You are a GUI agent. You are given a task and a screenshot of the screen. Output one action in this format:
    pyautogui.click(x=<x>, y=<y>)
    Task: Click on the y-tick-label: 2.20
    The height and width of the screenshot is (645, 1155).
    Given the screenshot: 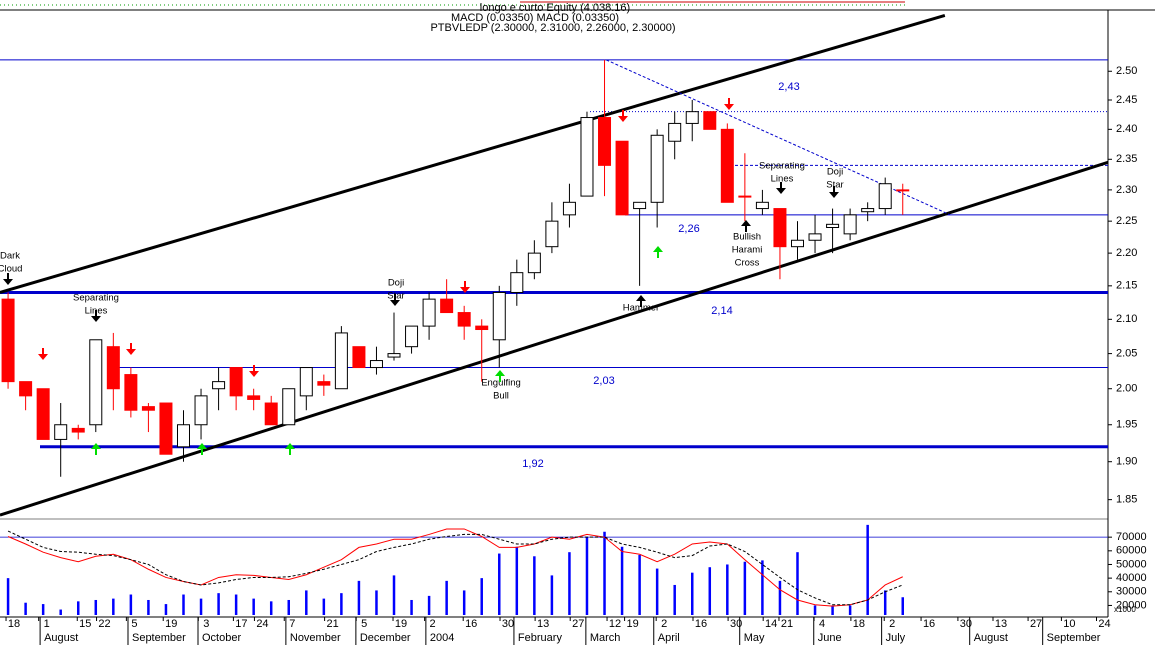 What is the action you would take?
    pyautogui.click(x=1126, y=253)
    